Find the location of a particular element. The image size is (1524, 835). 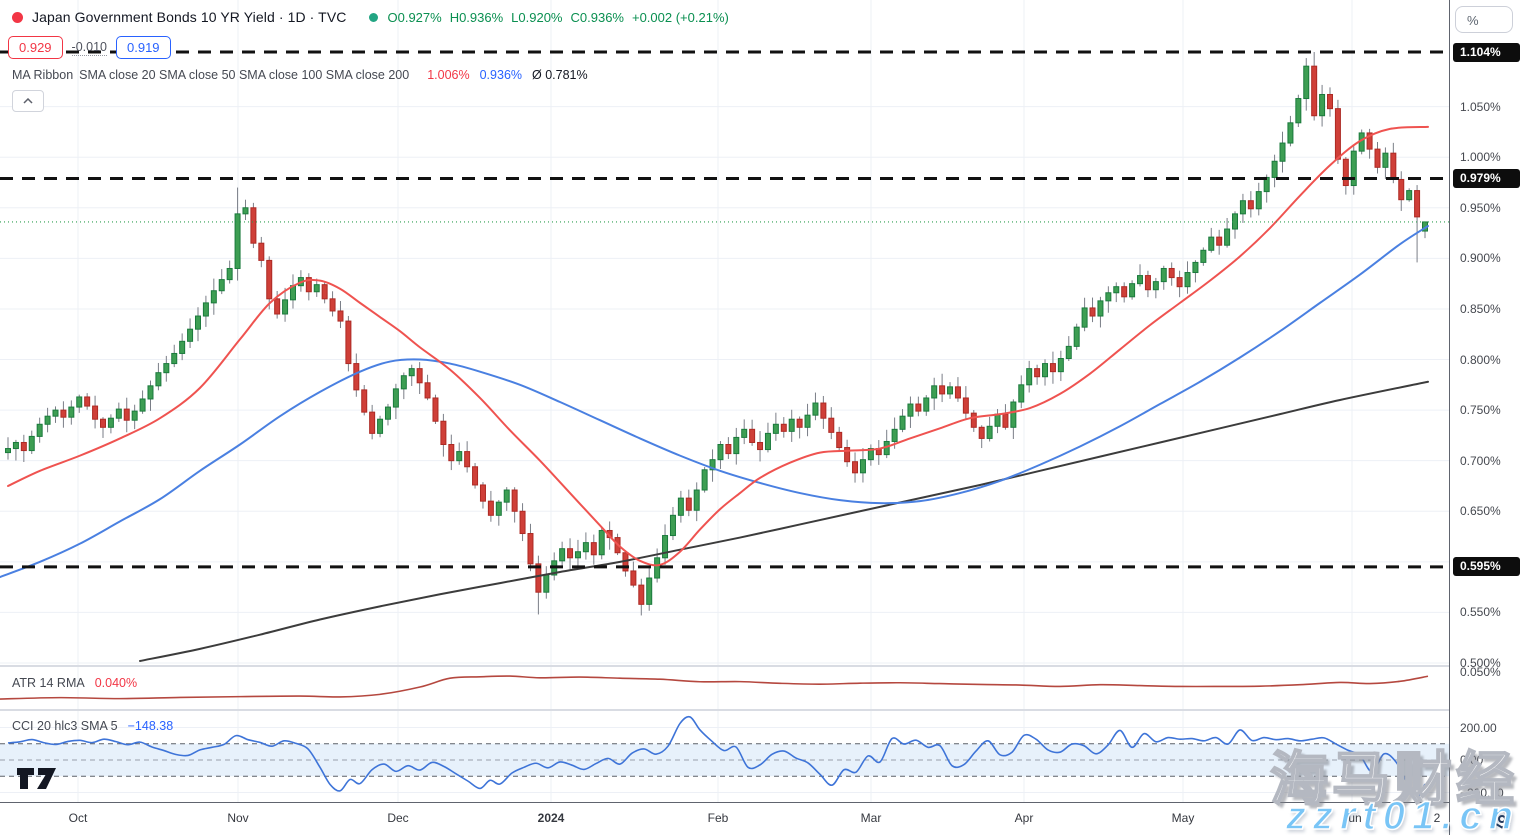

percent-scale-button: % is located at coordinates (1484, 19).